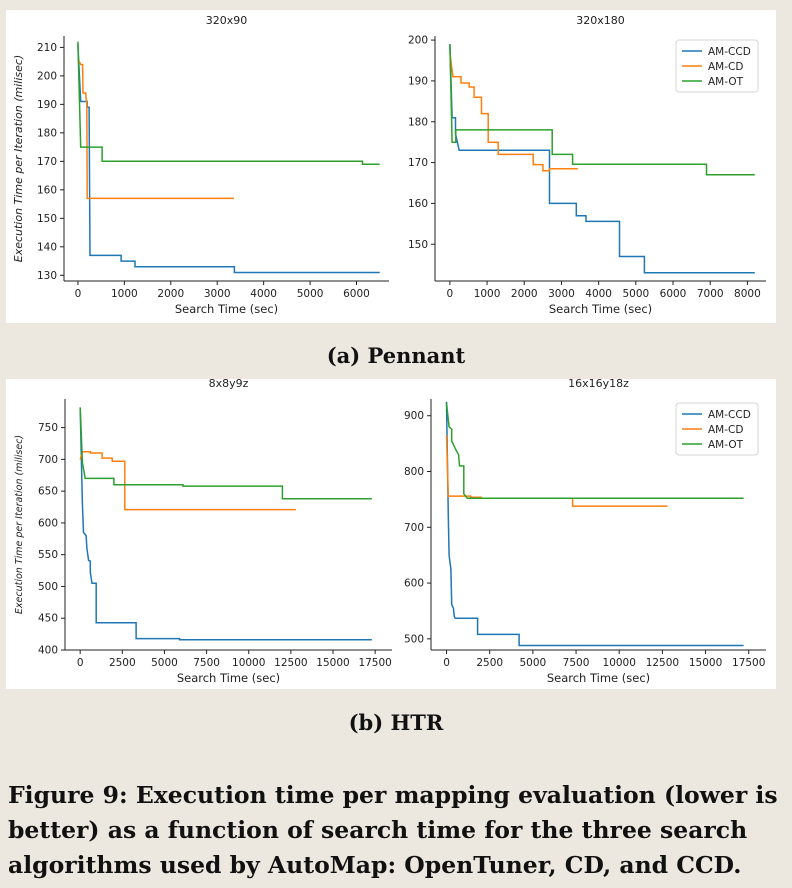 This screenshot has height=888, width=792. What do you see at coordinates (414, 416) in the screenshot?
I see `y-tick-label: 900` at bounding box center [414, 416].